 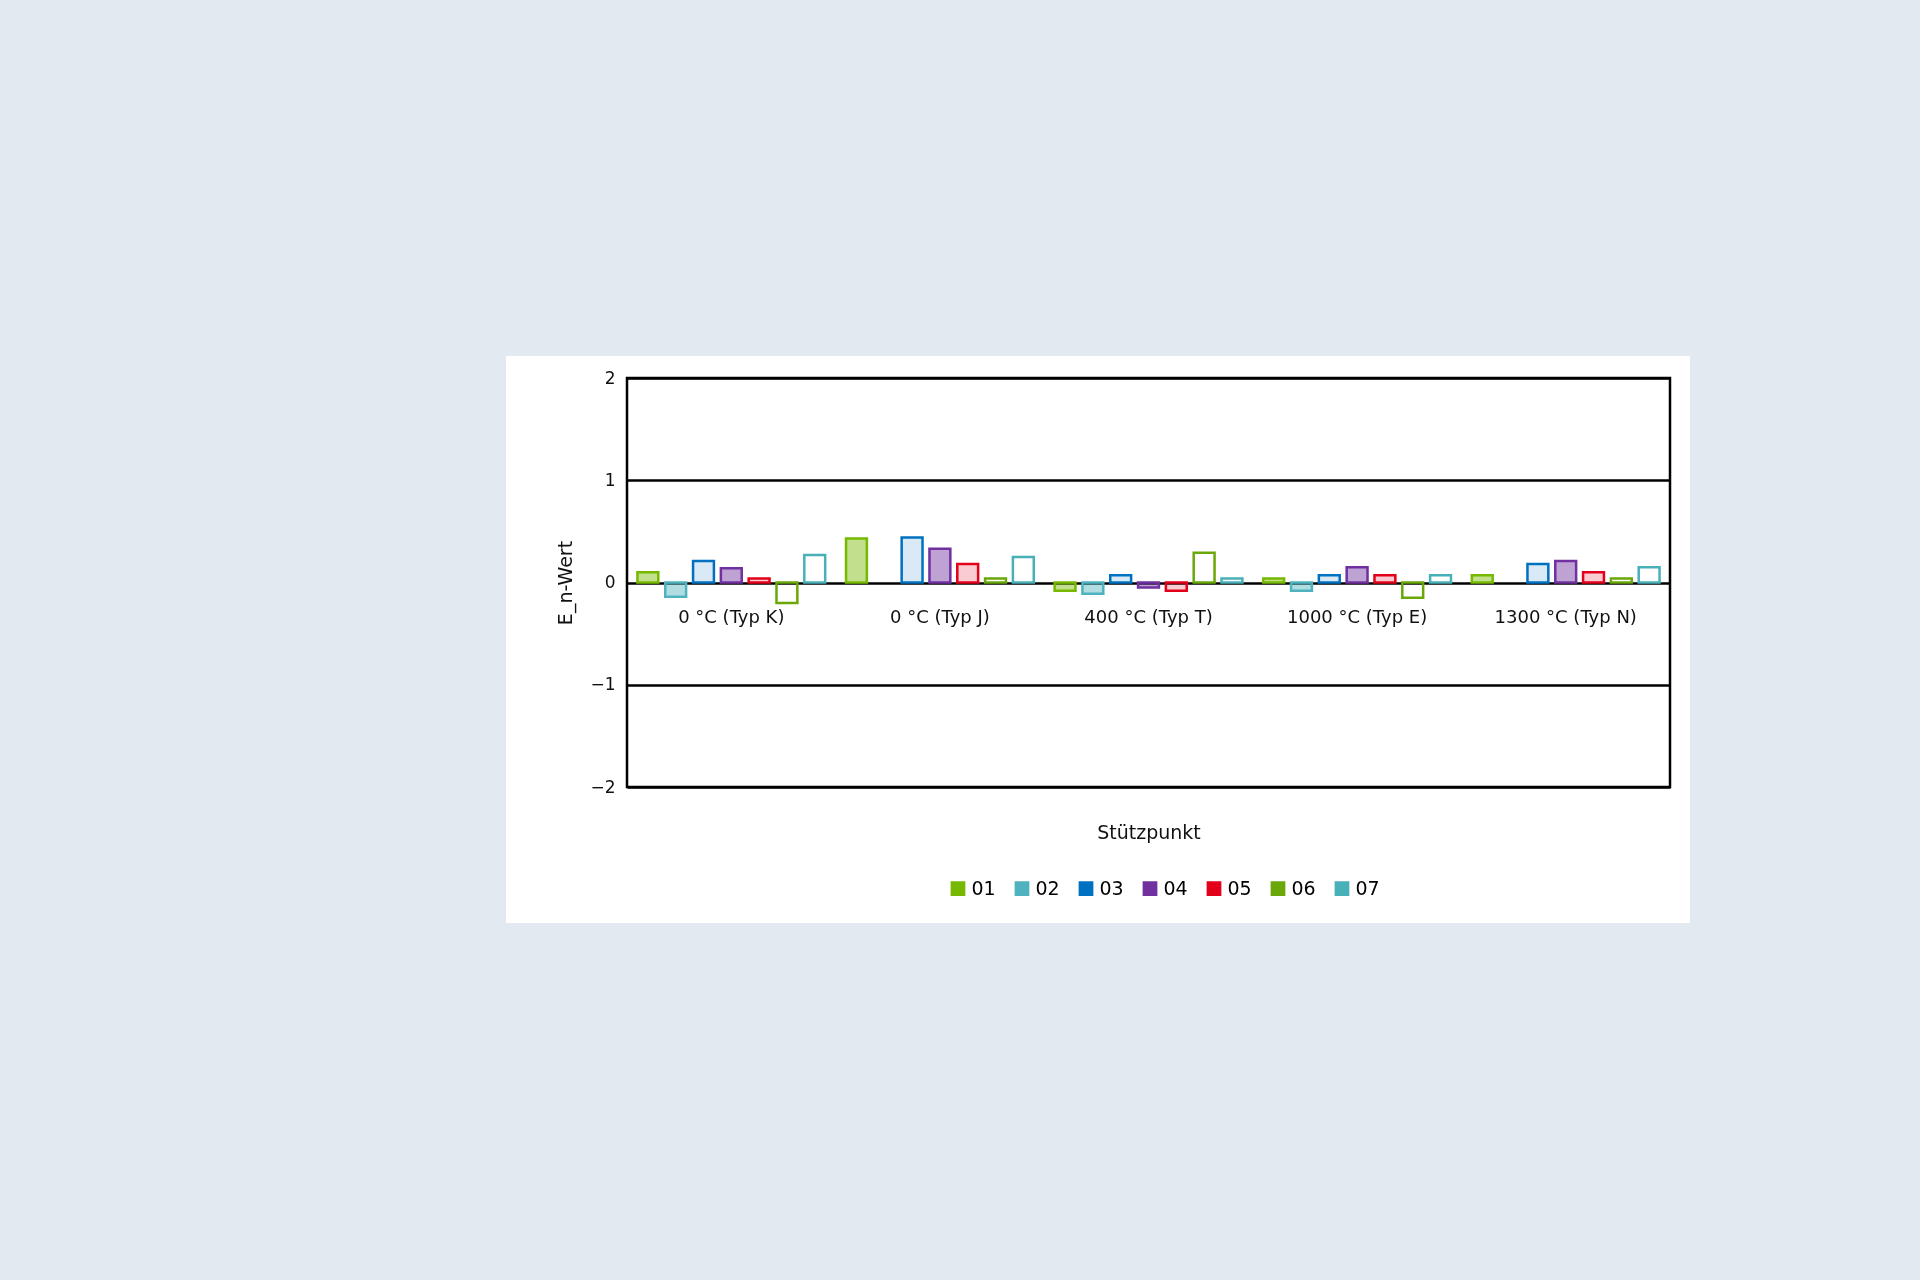 I want to click on x-tick-label: 400 °C (Typ T), so click(x=1148, y=616).